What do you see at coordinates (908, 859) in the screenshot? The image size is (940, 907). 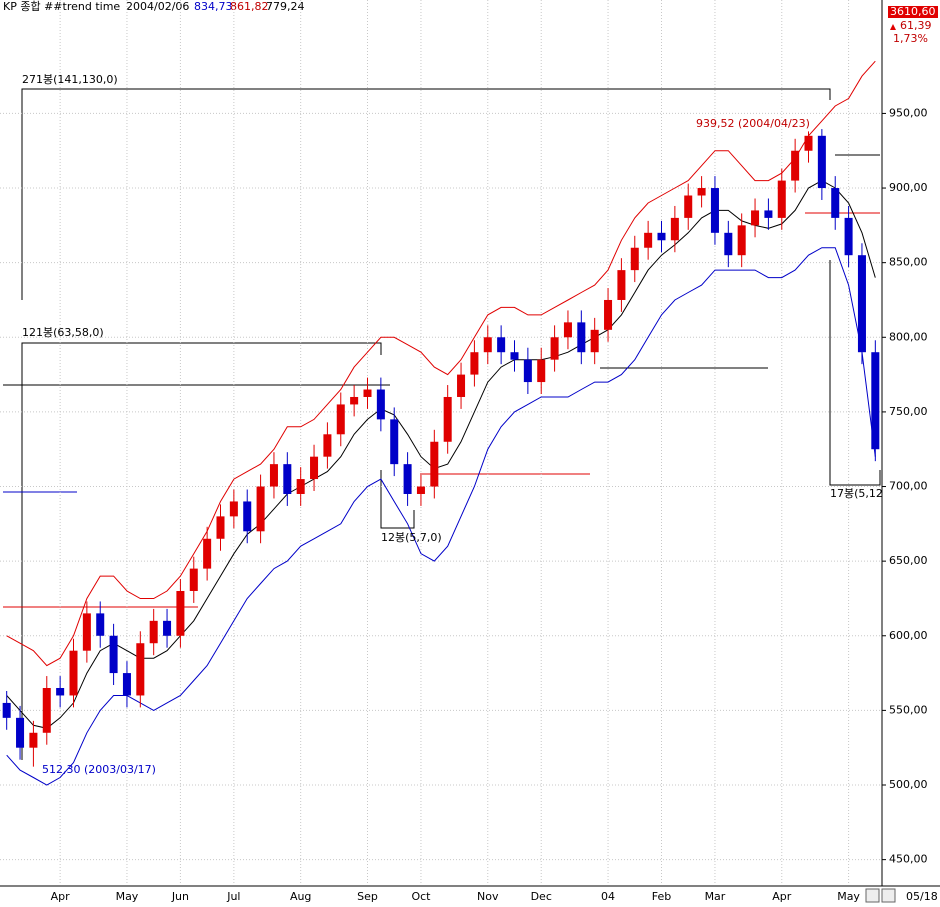 I see `y-tick-label: 450,00` at bounding box center [908, 859].